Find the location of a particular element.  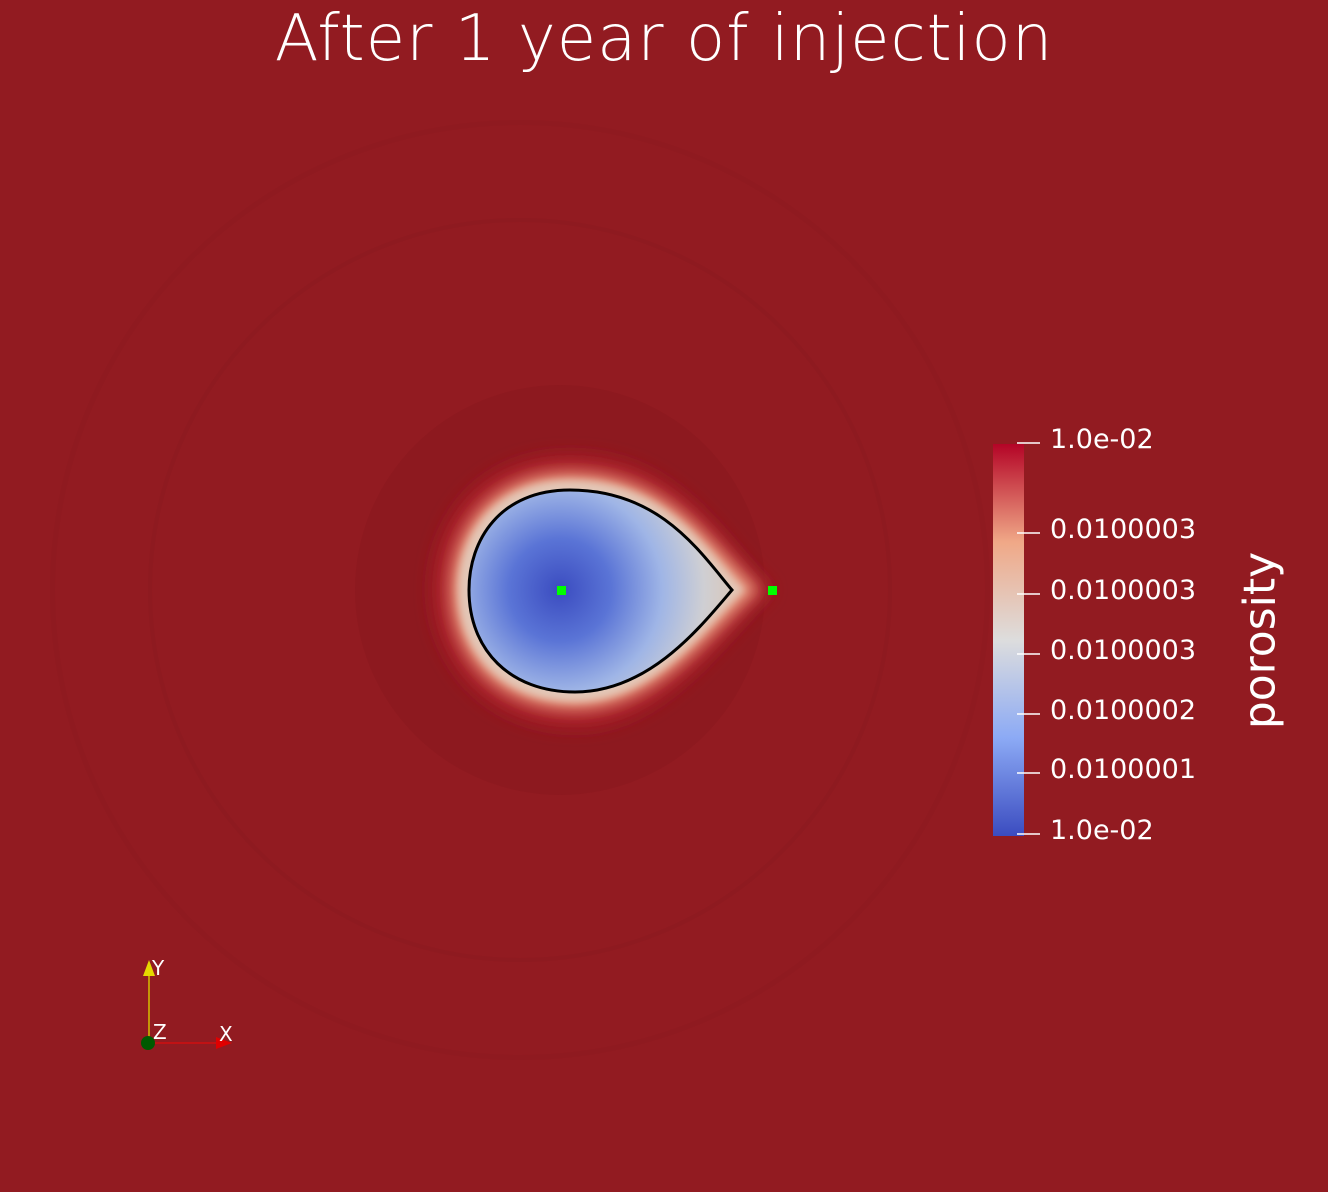

colorbar is located at coordinates (1008, 640).